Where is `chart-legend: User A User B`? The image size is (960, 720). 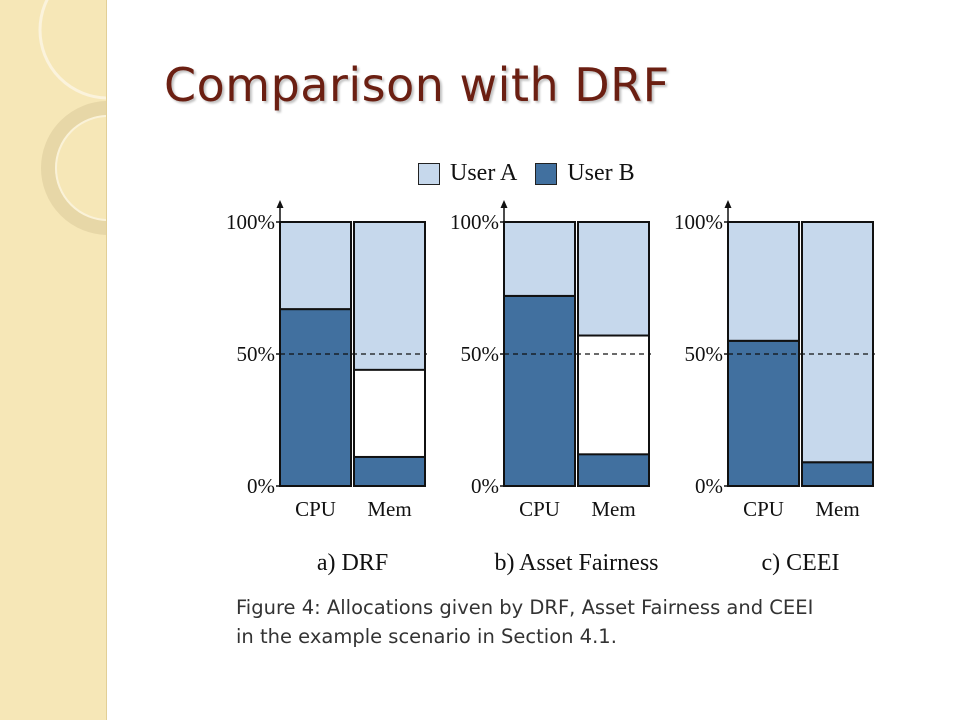
chart-legend: User A User B is located at coordinates (535, 173).